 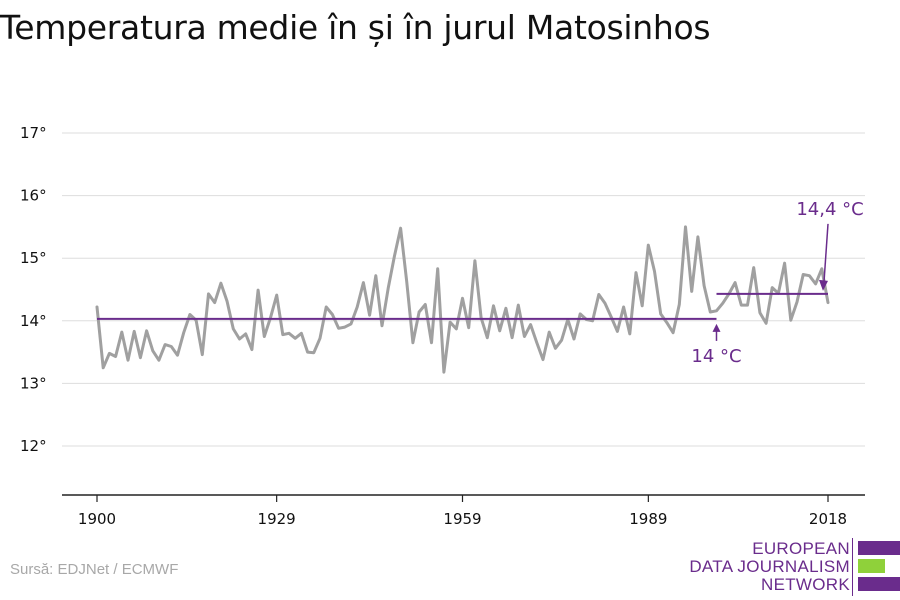 What do you see at coordinates (33, 383) in the screenshot?
I see `y-tick-label-13: 13°` at bounding box center [33, 383].